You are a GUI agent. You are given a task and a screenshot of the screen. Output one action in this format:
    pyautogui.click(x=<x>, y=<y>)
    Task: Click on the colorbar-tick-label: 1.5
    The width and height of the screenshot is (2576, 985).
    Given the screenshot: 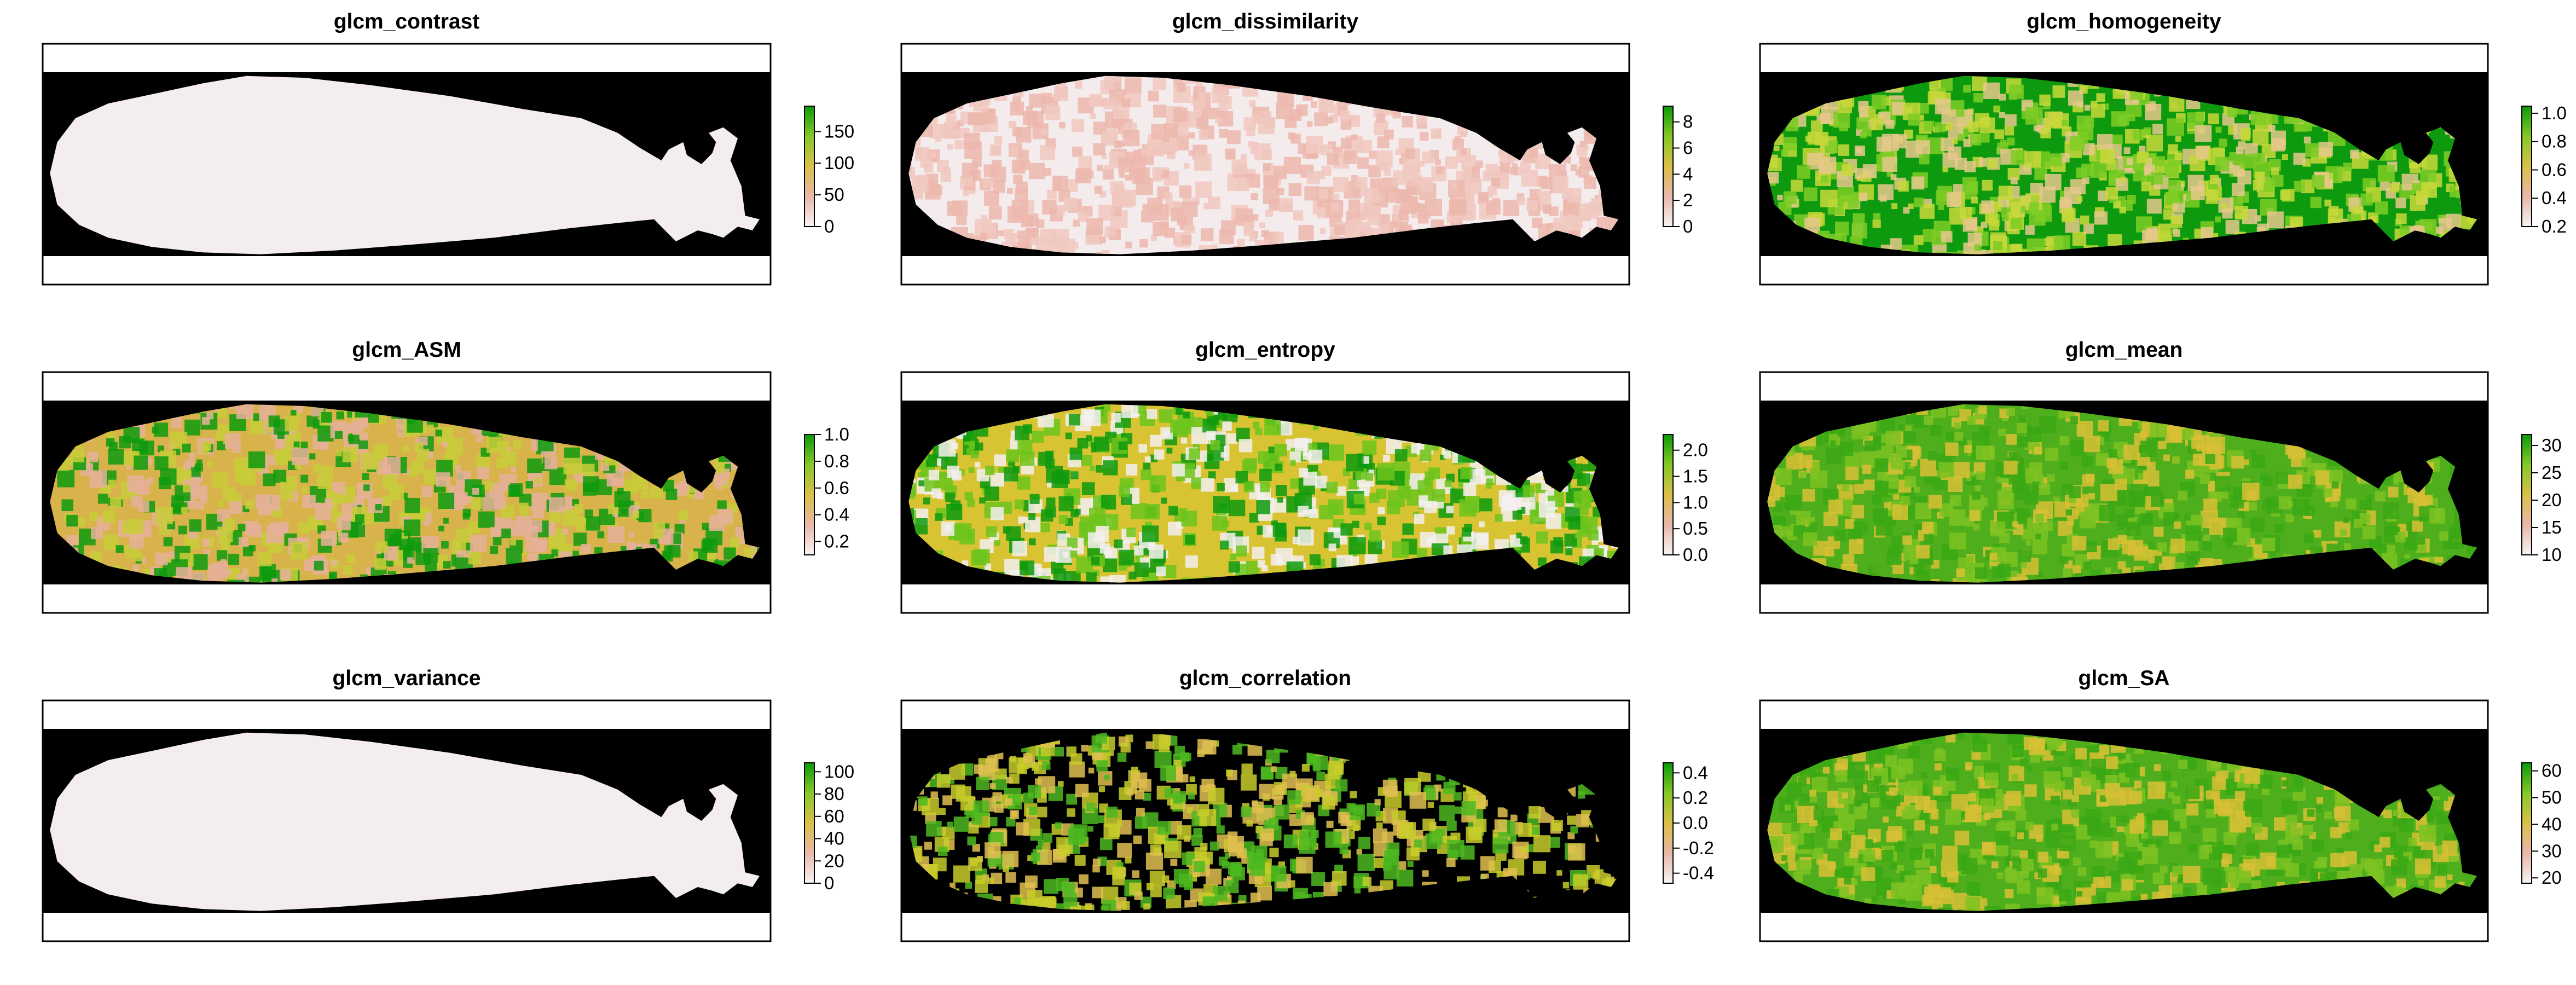 What is the action you would take?
    pyautogui.click(x=1695, y=476)
    